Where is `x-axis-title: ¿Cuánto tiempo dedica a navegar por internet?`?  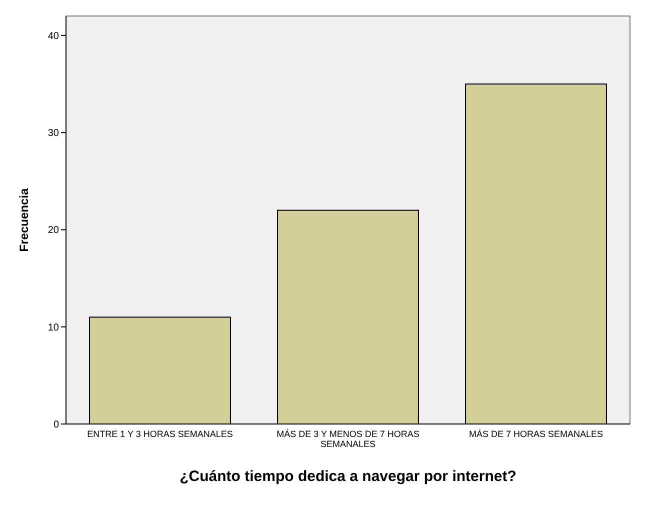
x-axis-title: ¿Cuánto tiempo dedica a navegar por internet? is located at coordinates (348, 476).